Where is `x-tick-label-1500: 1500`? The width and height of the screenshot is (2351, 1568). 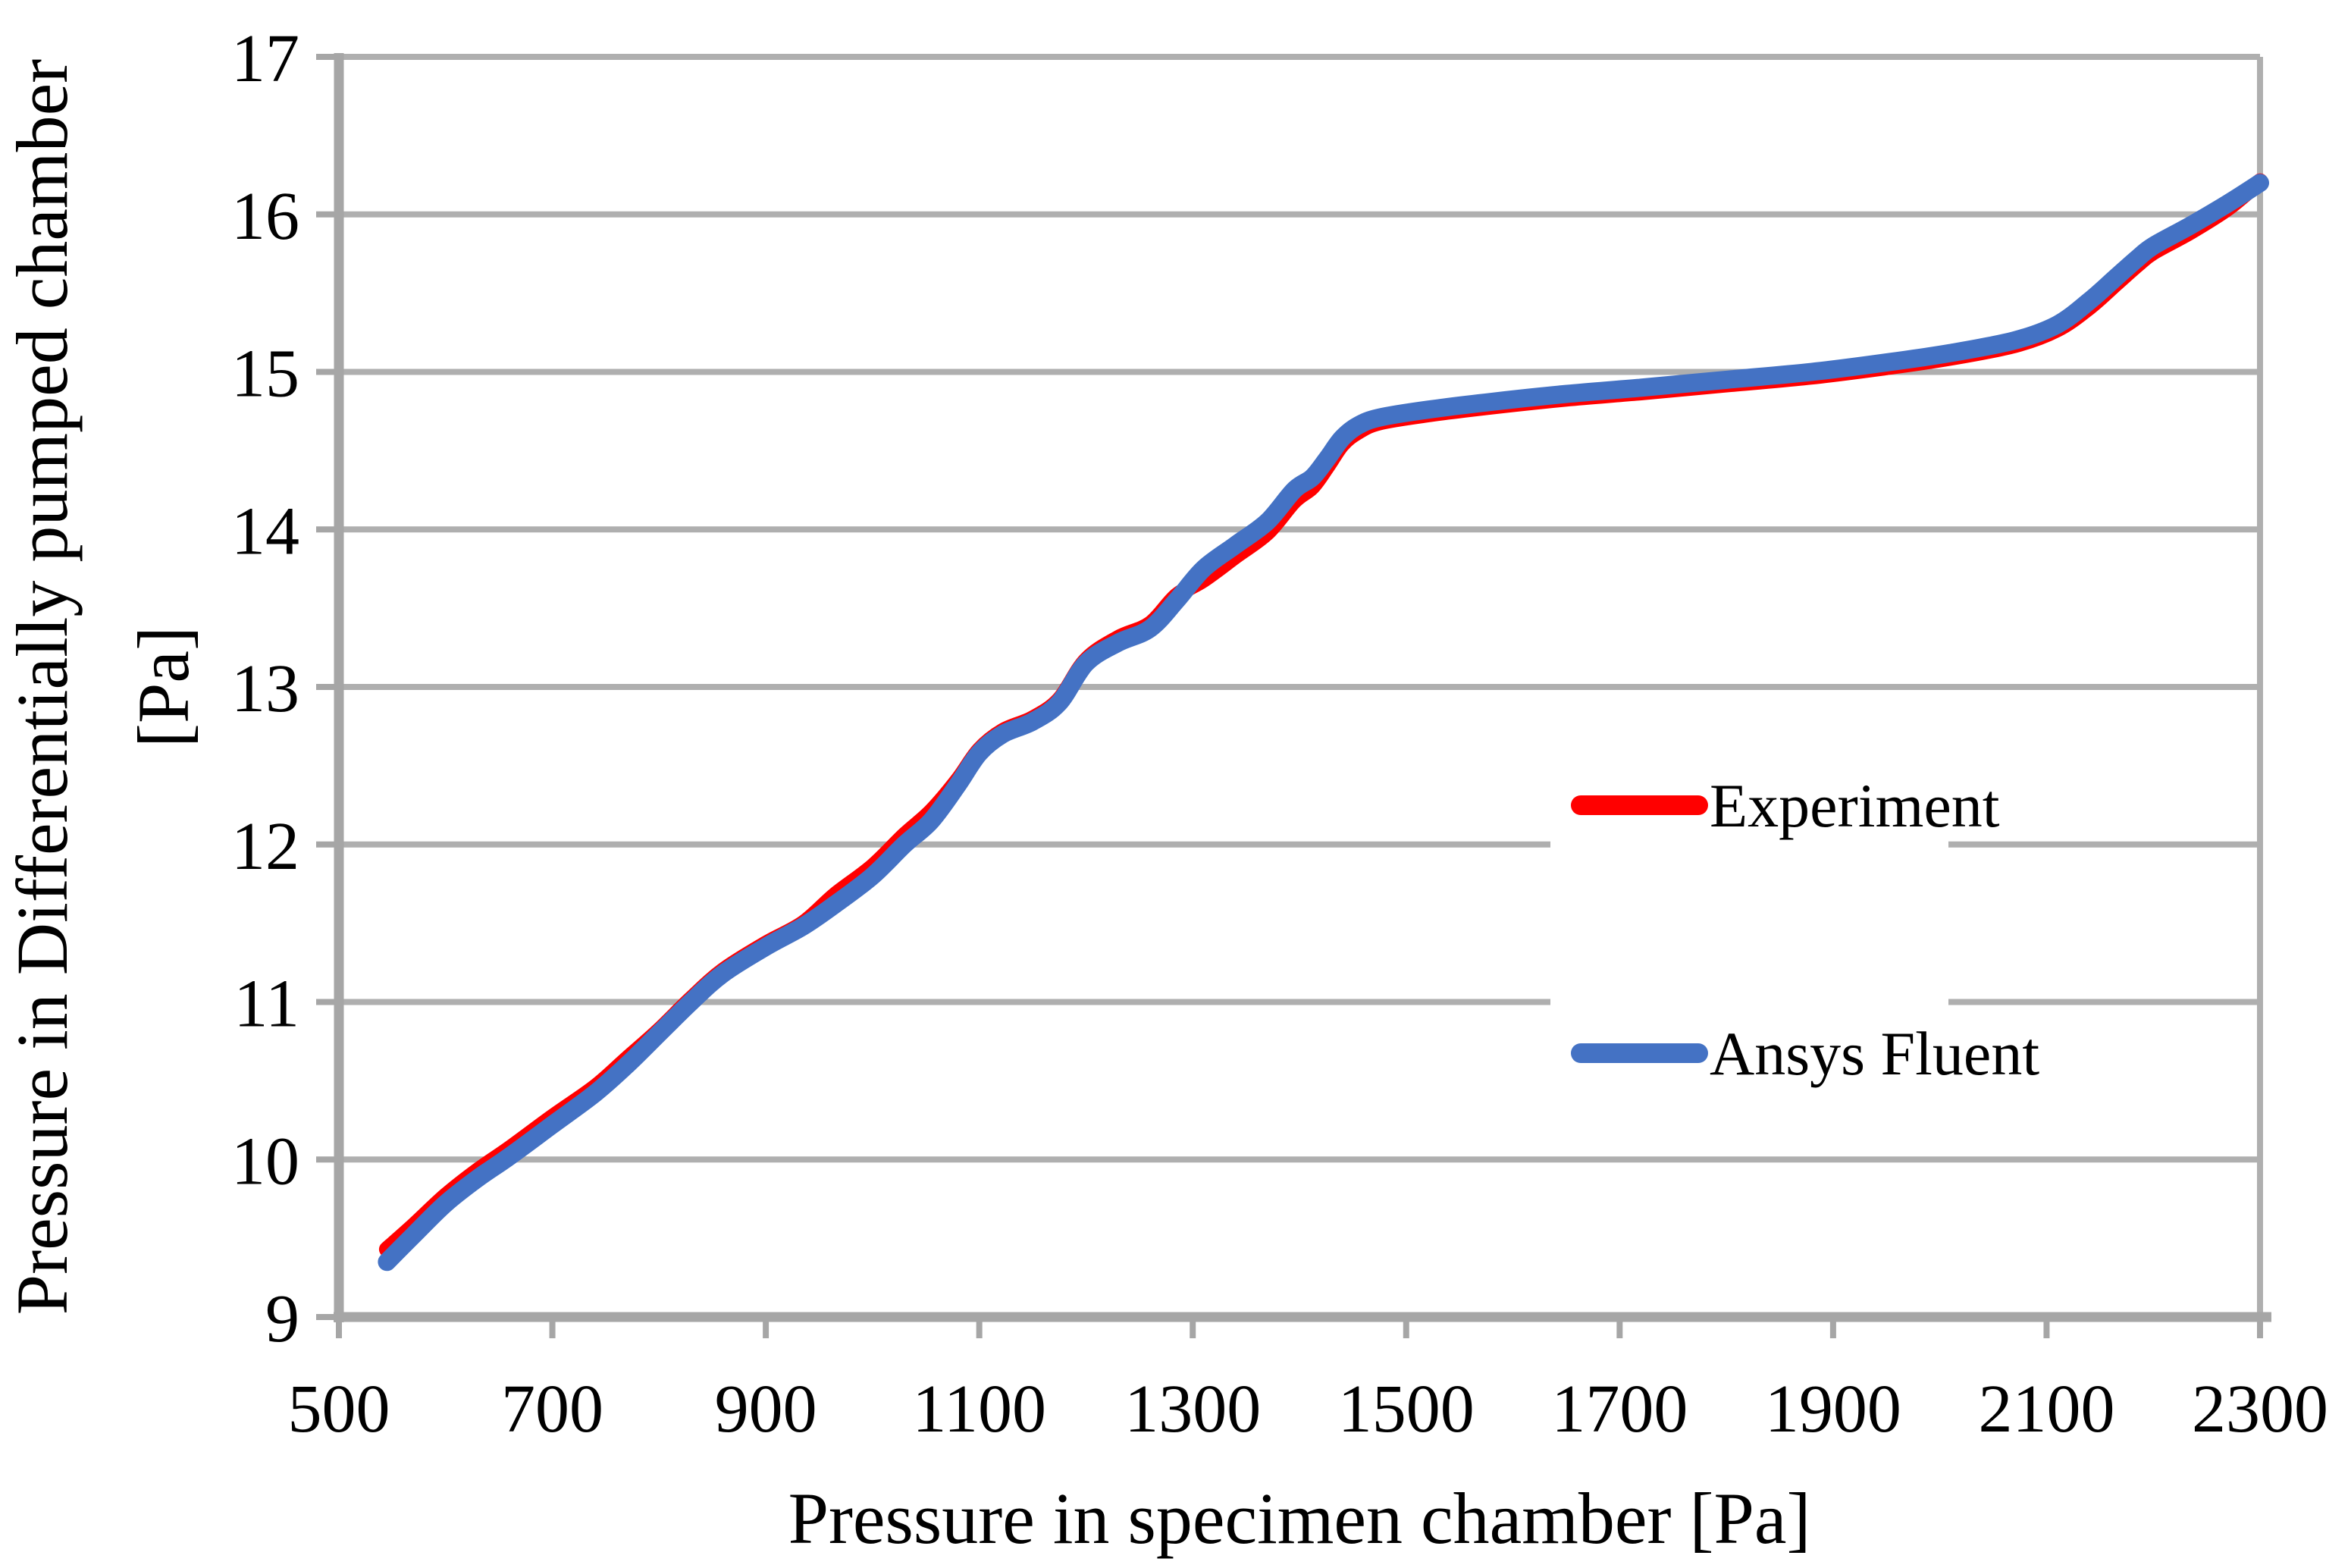
x-tick-label-1500: 1500 is located at coordinates (1406, 1410).